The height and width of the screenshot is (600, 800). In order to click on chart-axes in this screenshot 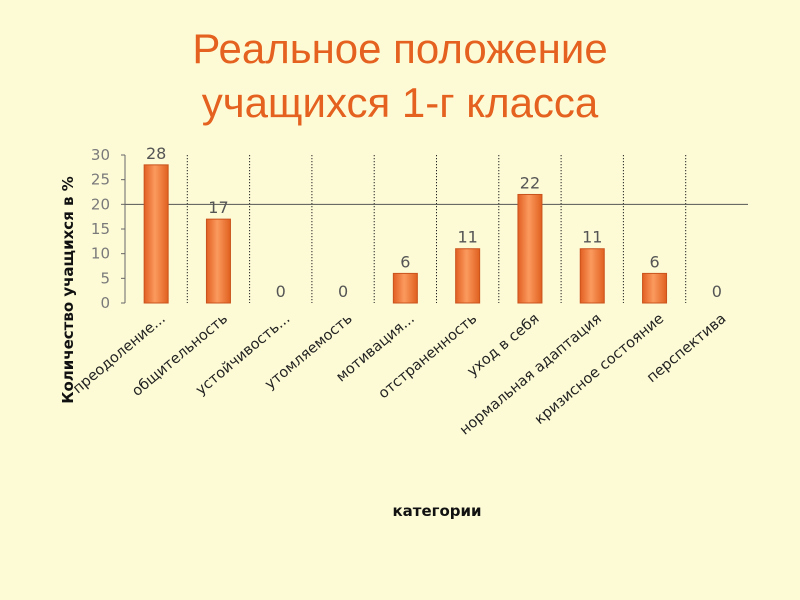, I will do `click(123, 229)`.